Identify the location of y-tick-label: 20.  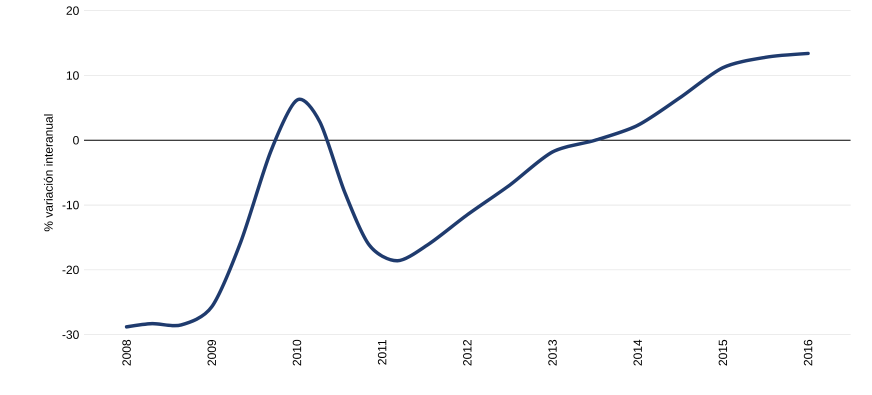
(72, 11).